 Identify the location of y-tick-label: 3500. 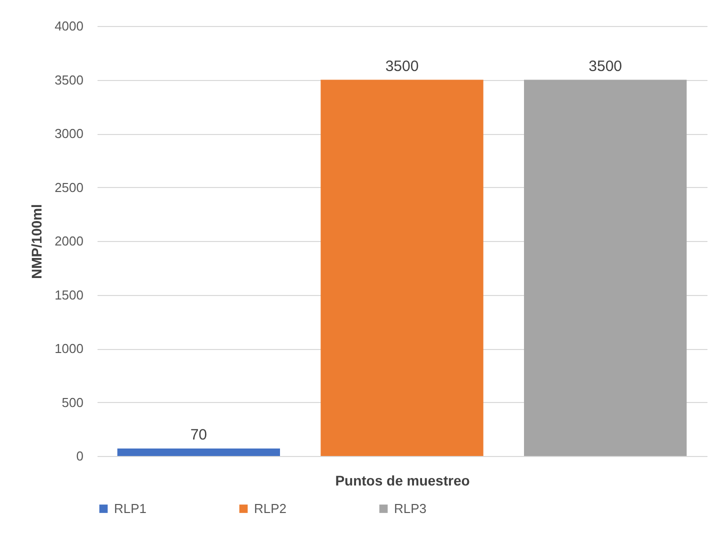
(69, 80).